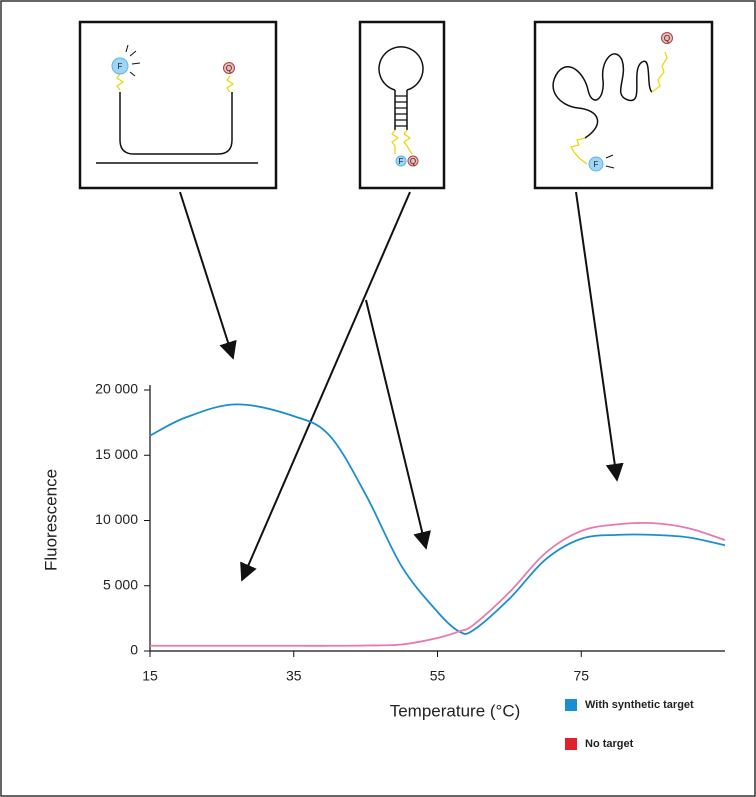  What do you see at coordinates (116, 519) in the screenshot?
I see `y-tick-label: 10 000` at bounding box center [116, 519].